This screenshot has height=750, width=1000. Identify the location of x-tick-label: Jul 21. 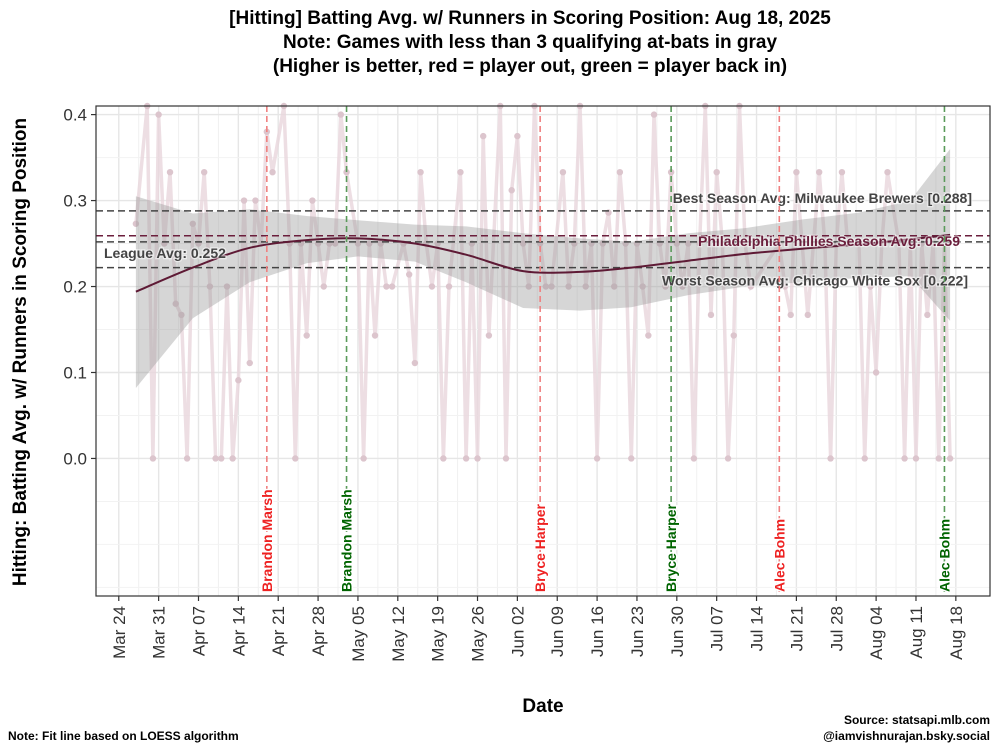
(796, 628).